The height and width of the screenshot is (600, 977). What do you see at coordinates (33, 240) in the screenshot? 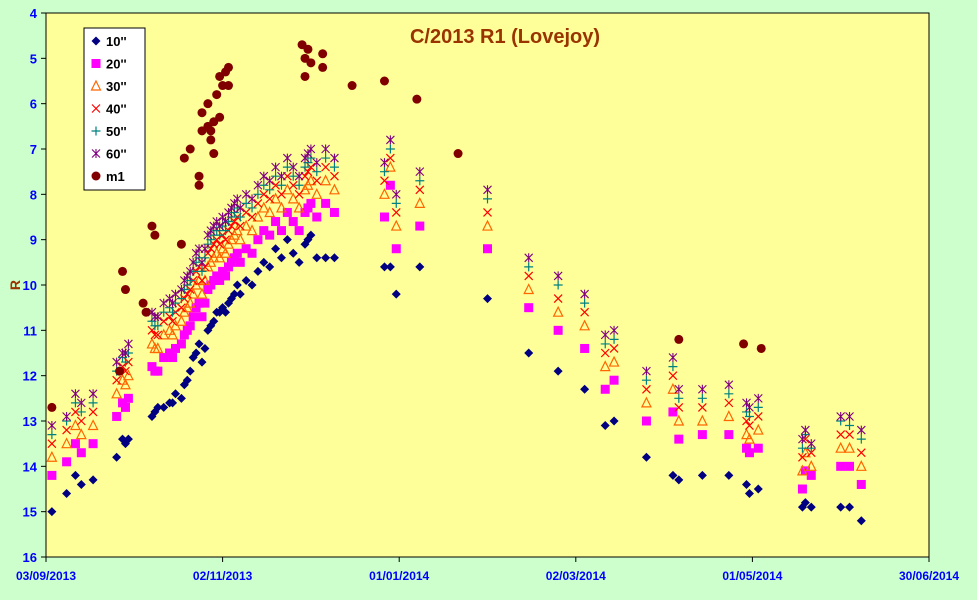
I see `y-tick-label: 9` at bounding box center [33, 240].